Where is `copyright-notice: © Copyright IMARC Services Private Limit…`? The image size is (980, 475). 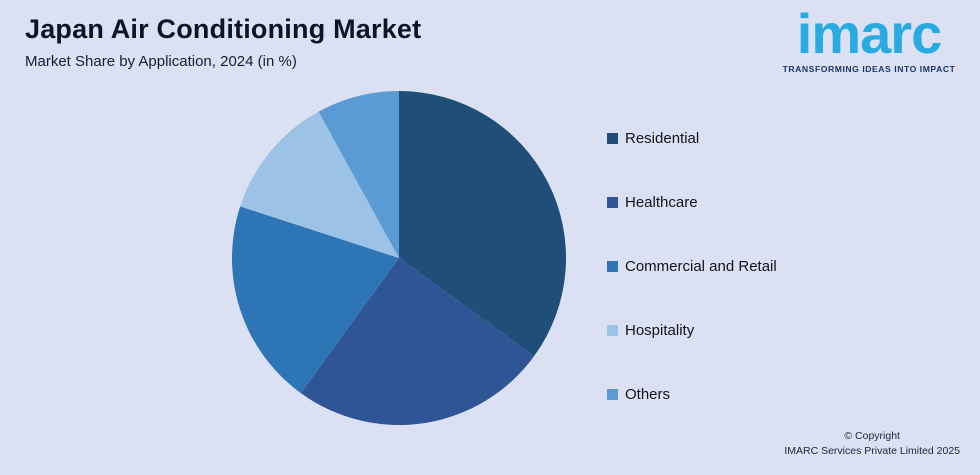 copyright-notice: © Copyright IMARC Services Private Limit… is located at coordinates (872, 445).